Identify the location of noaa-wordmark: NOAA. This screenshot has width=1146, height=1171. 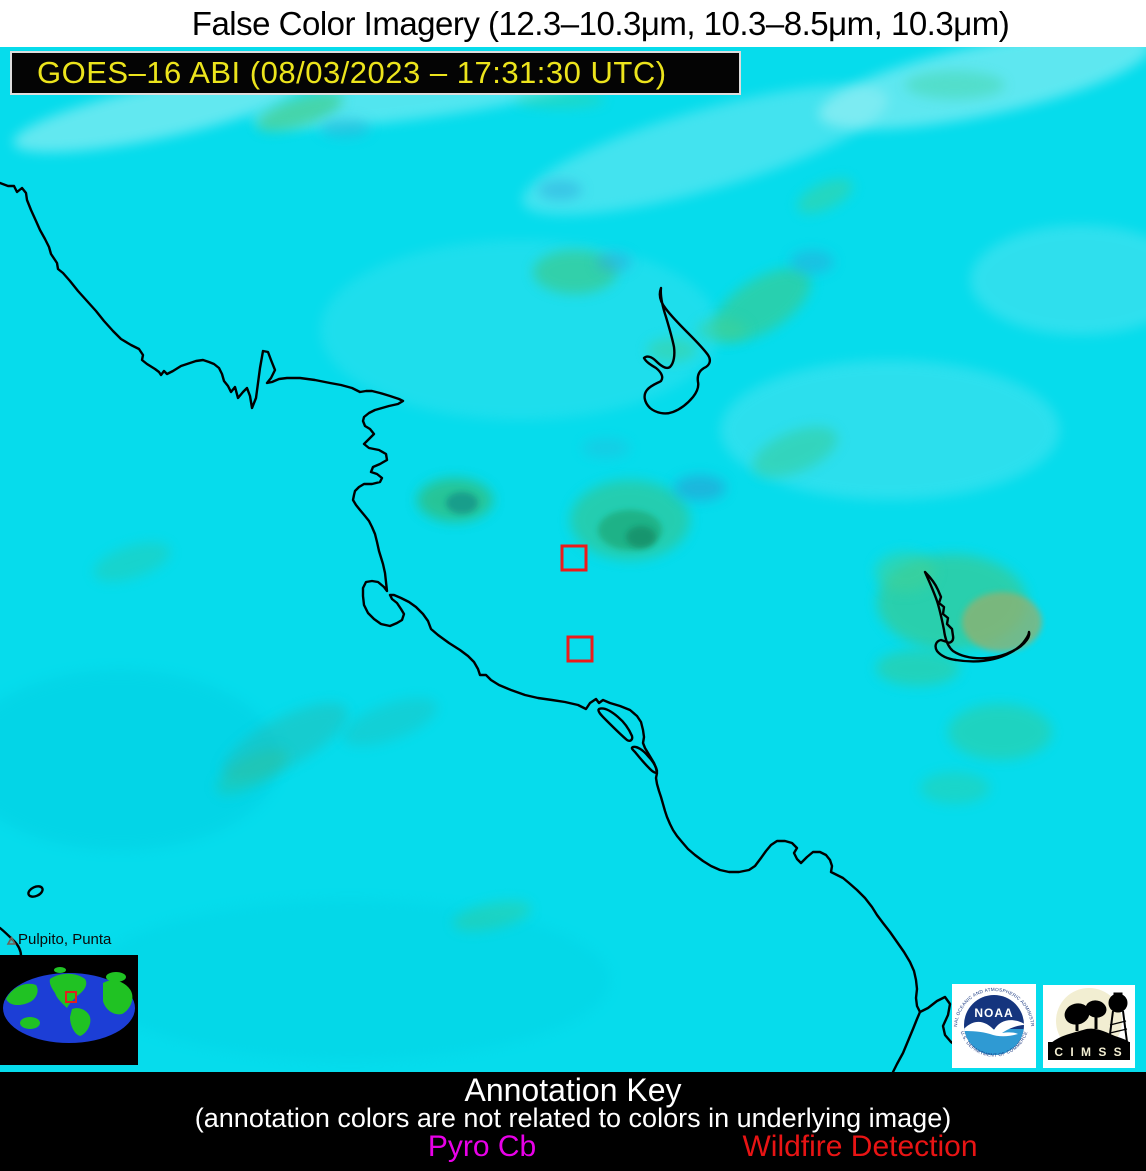
(993, 1013).